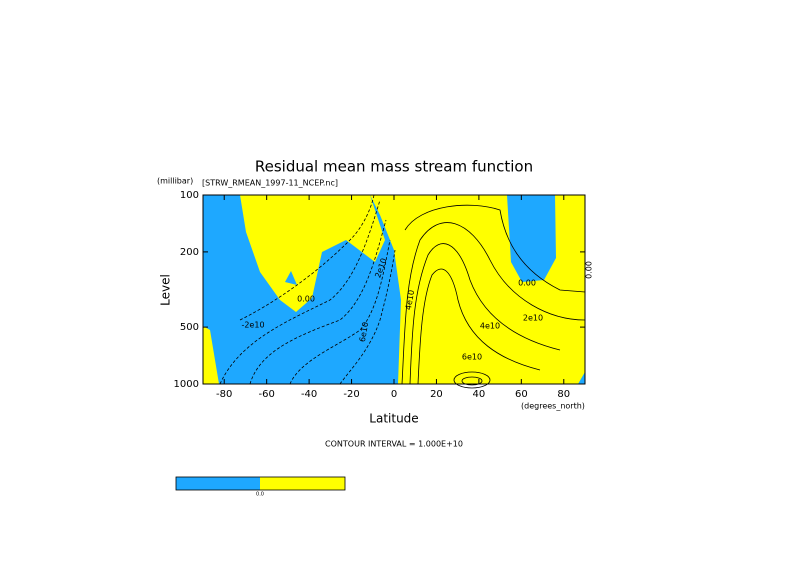 The image size is (789, 562). Describe the element at coordinates (270, 183) in the screenshot. I see `subtitle: [STRW_RMEAN_1997-11_NCEP.nc]` at that location.